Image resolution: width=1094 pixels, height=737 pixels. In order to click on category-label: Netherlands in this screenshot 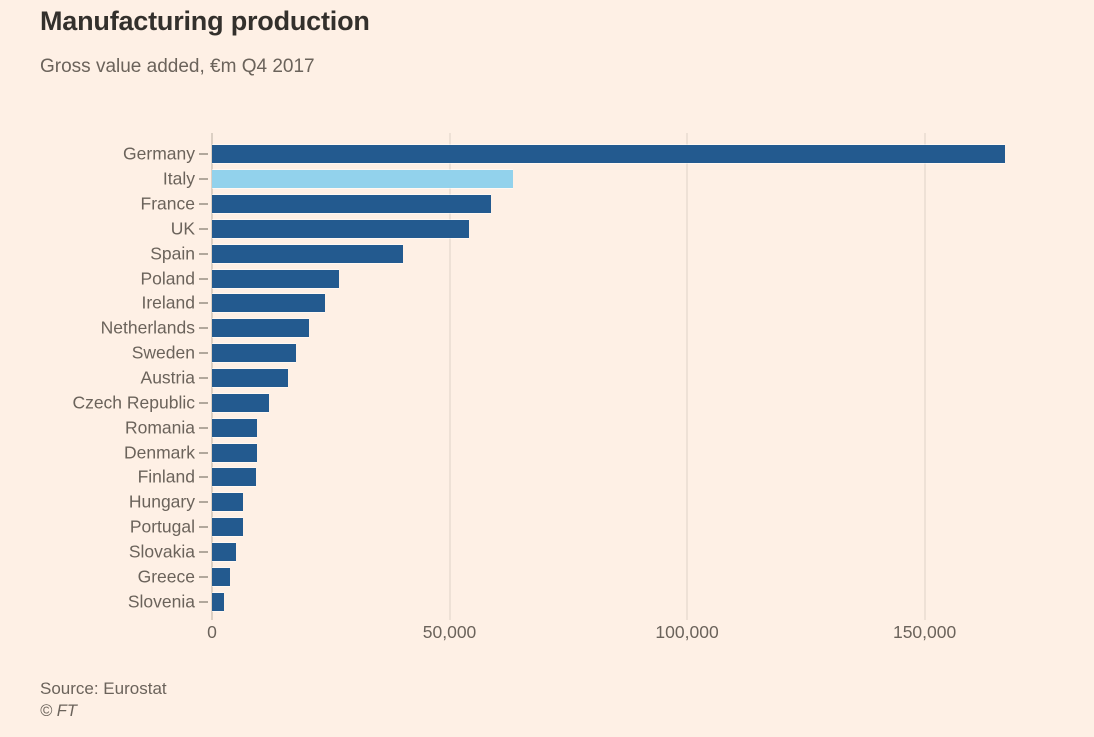, I will do `click(147, 327)`.